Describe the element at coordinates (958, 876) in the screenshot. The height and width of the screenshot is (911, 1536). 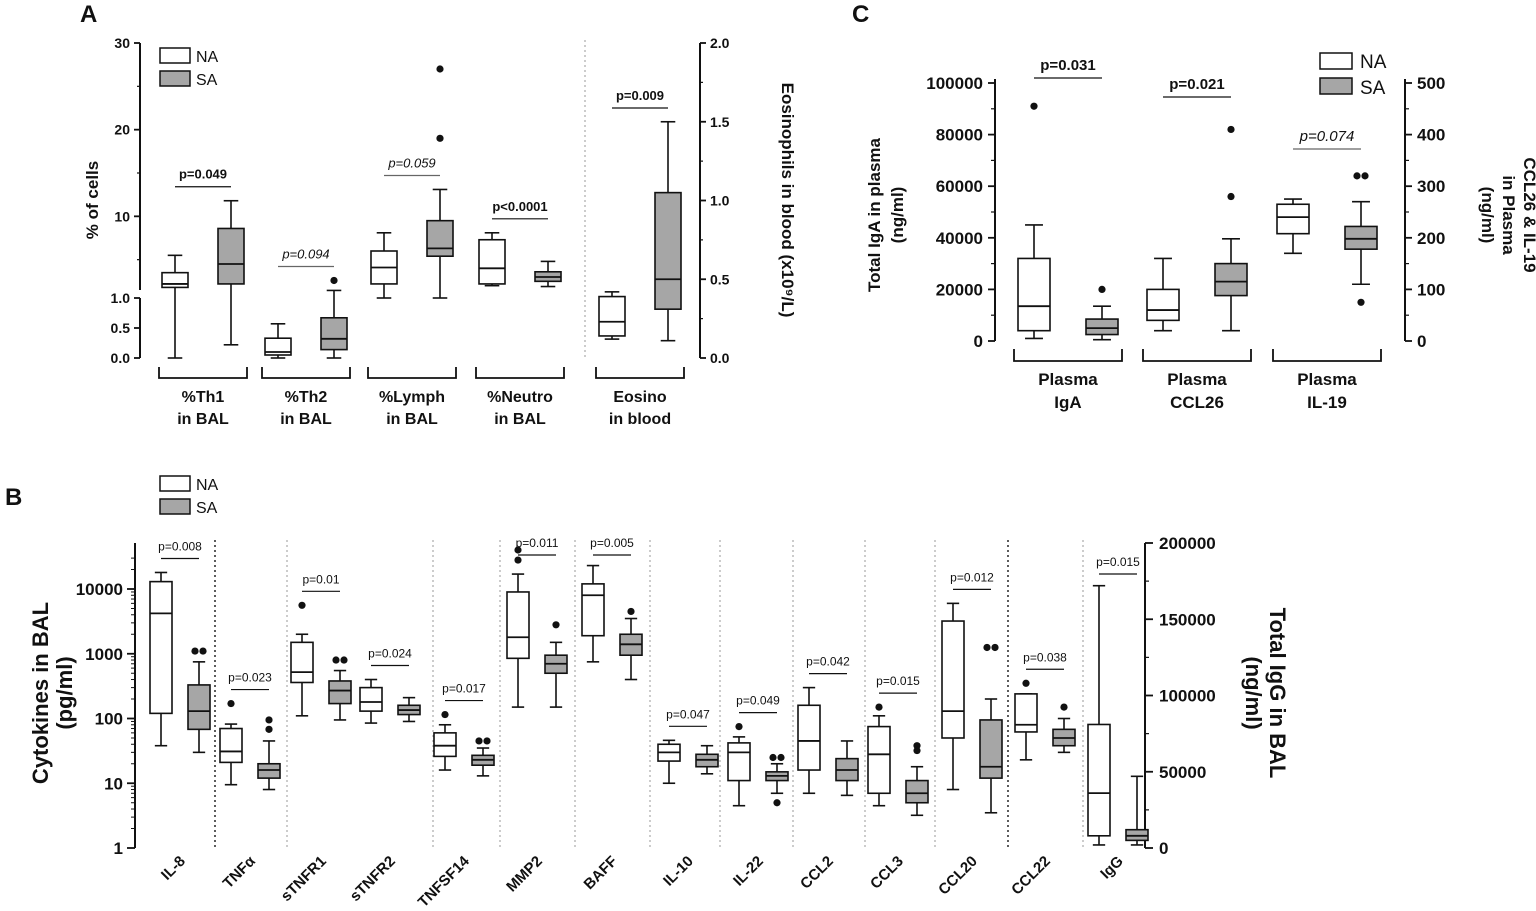
I see `panel-b-group-label: CCL20` at that location.